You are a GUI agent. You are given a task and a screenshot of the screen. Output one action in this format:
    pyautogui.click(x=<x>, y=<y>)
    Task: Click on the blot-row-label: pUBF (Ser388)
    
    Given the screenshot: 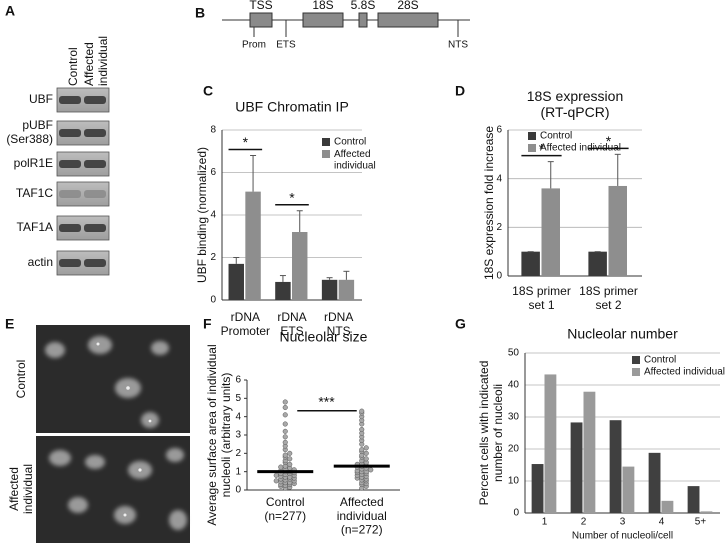 What is the action you would take?
    pyautogui.click(x=29, y=132)
    